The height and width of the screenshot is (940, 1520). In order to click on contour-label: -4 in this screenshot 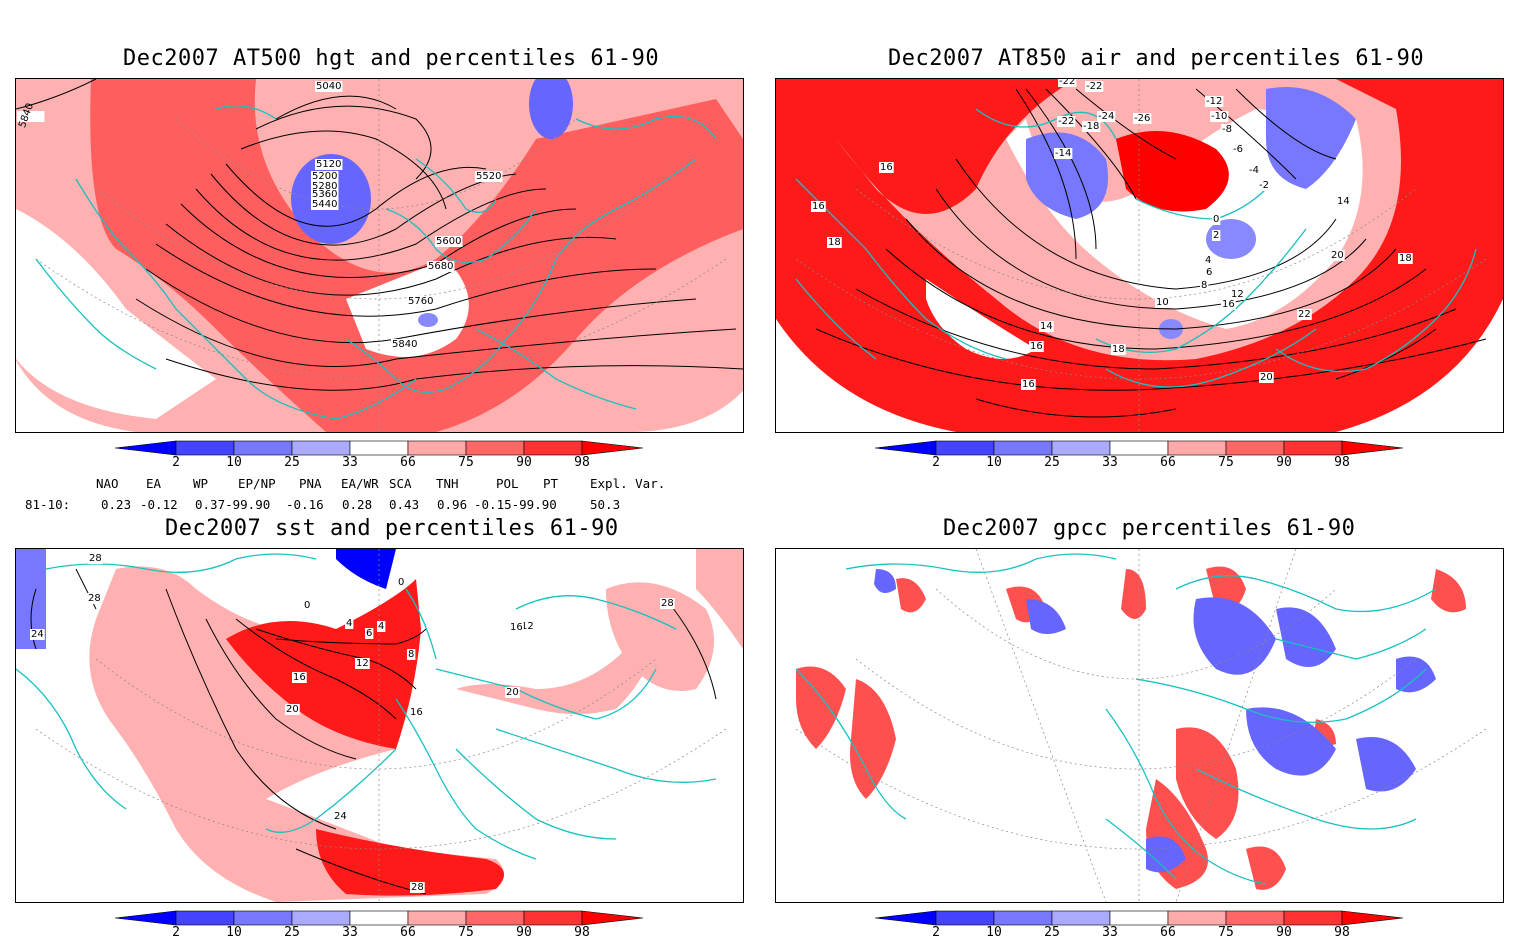, I will do `click(1254, 170)`.